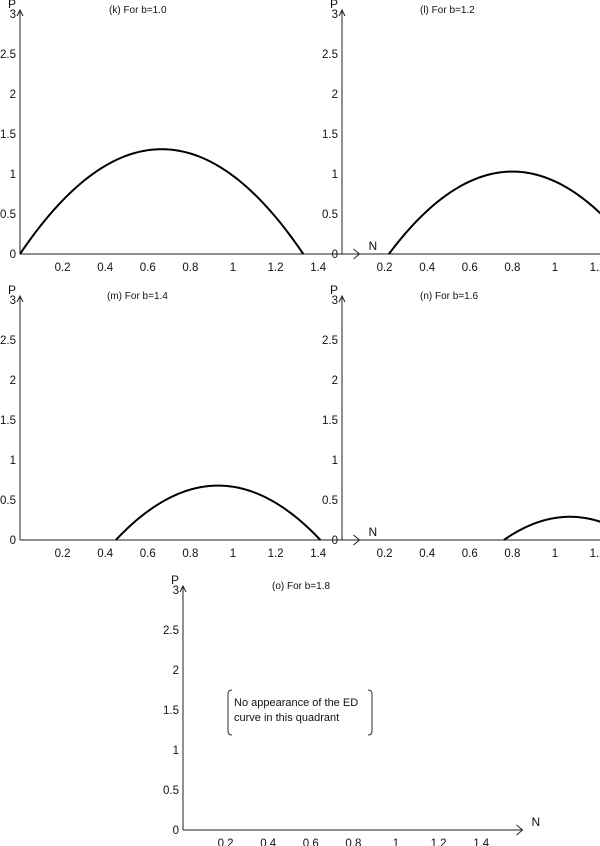 The height and width of the screenshot is (846, 600). I want to click on panel-title: (l) For b=1.2, so click(447, 10).